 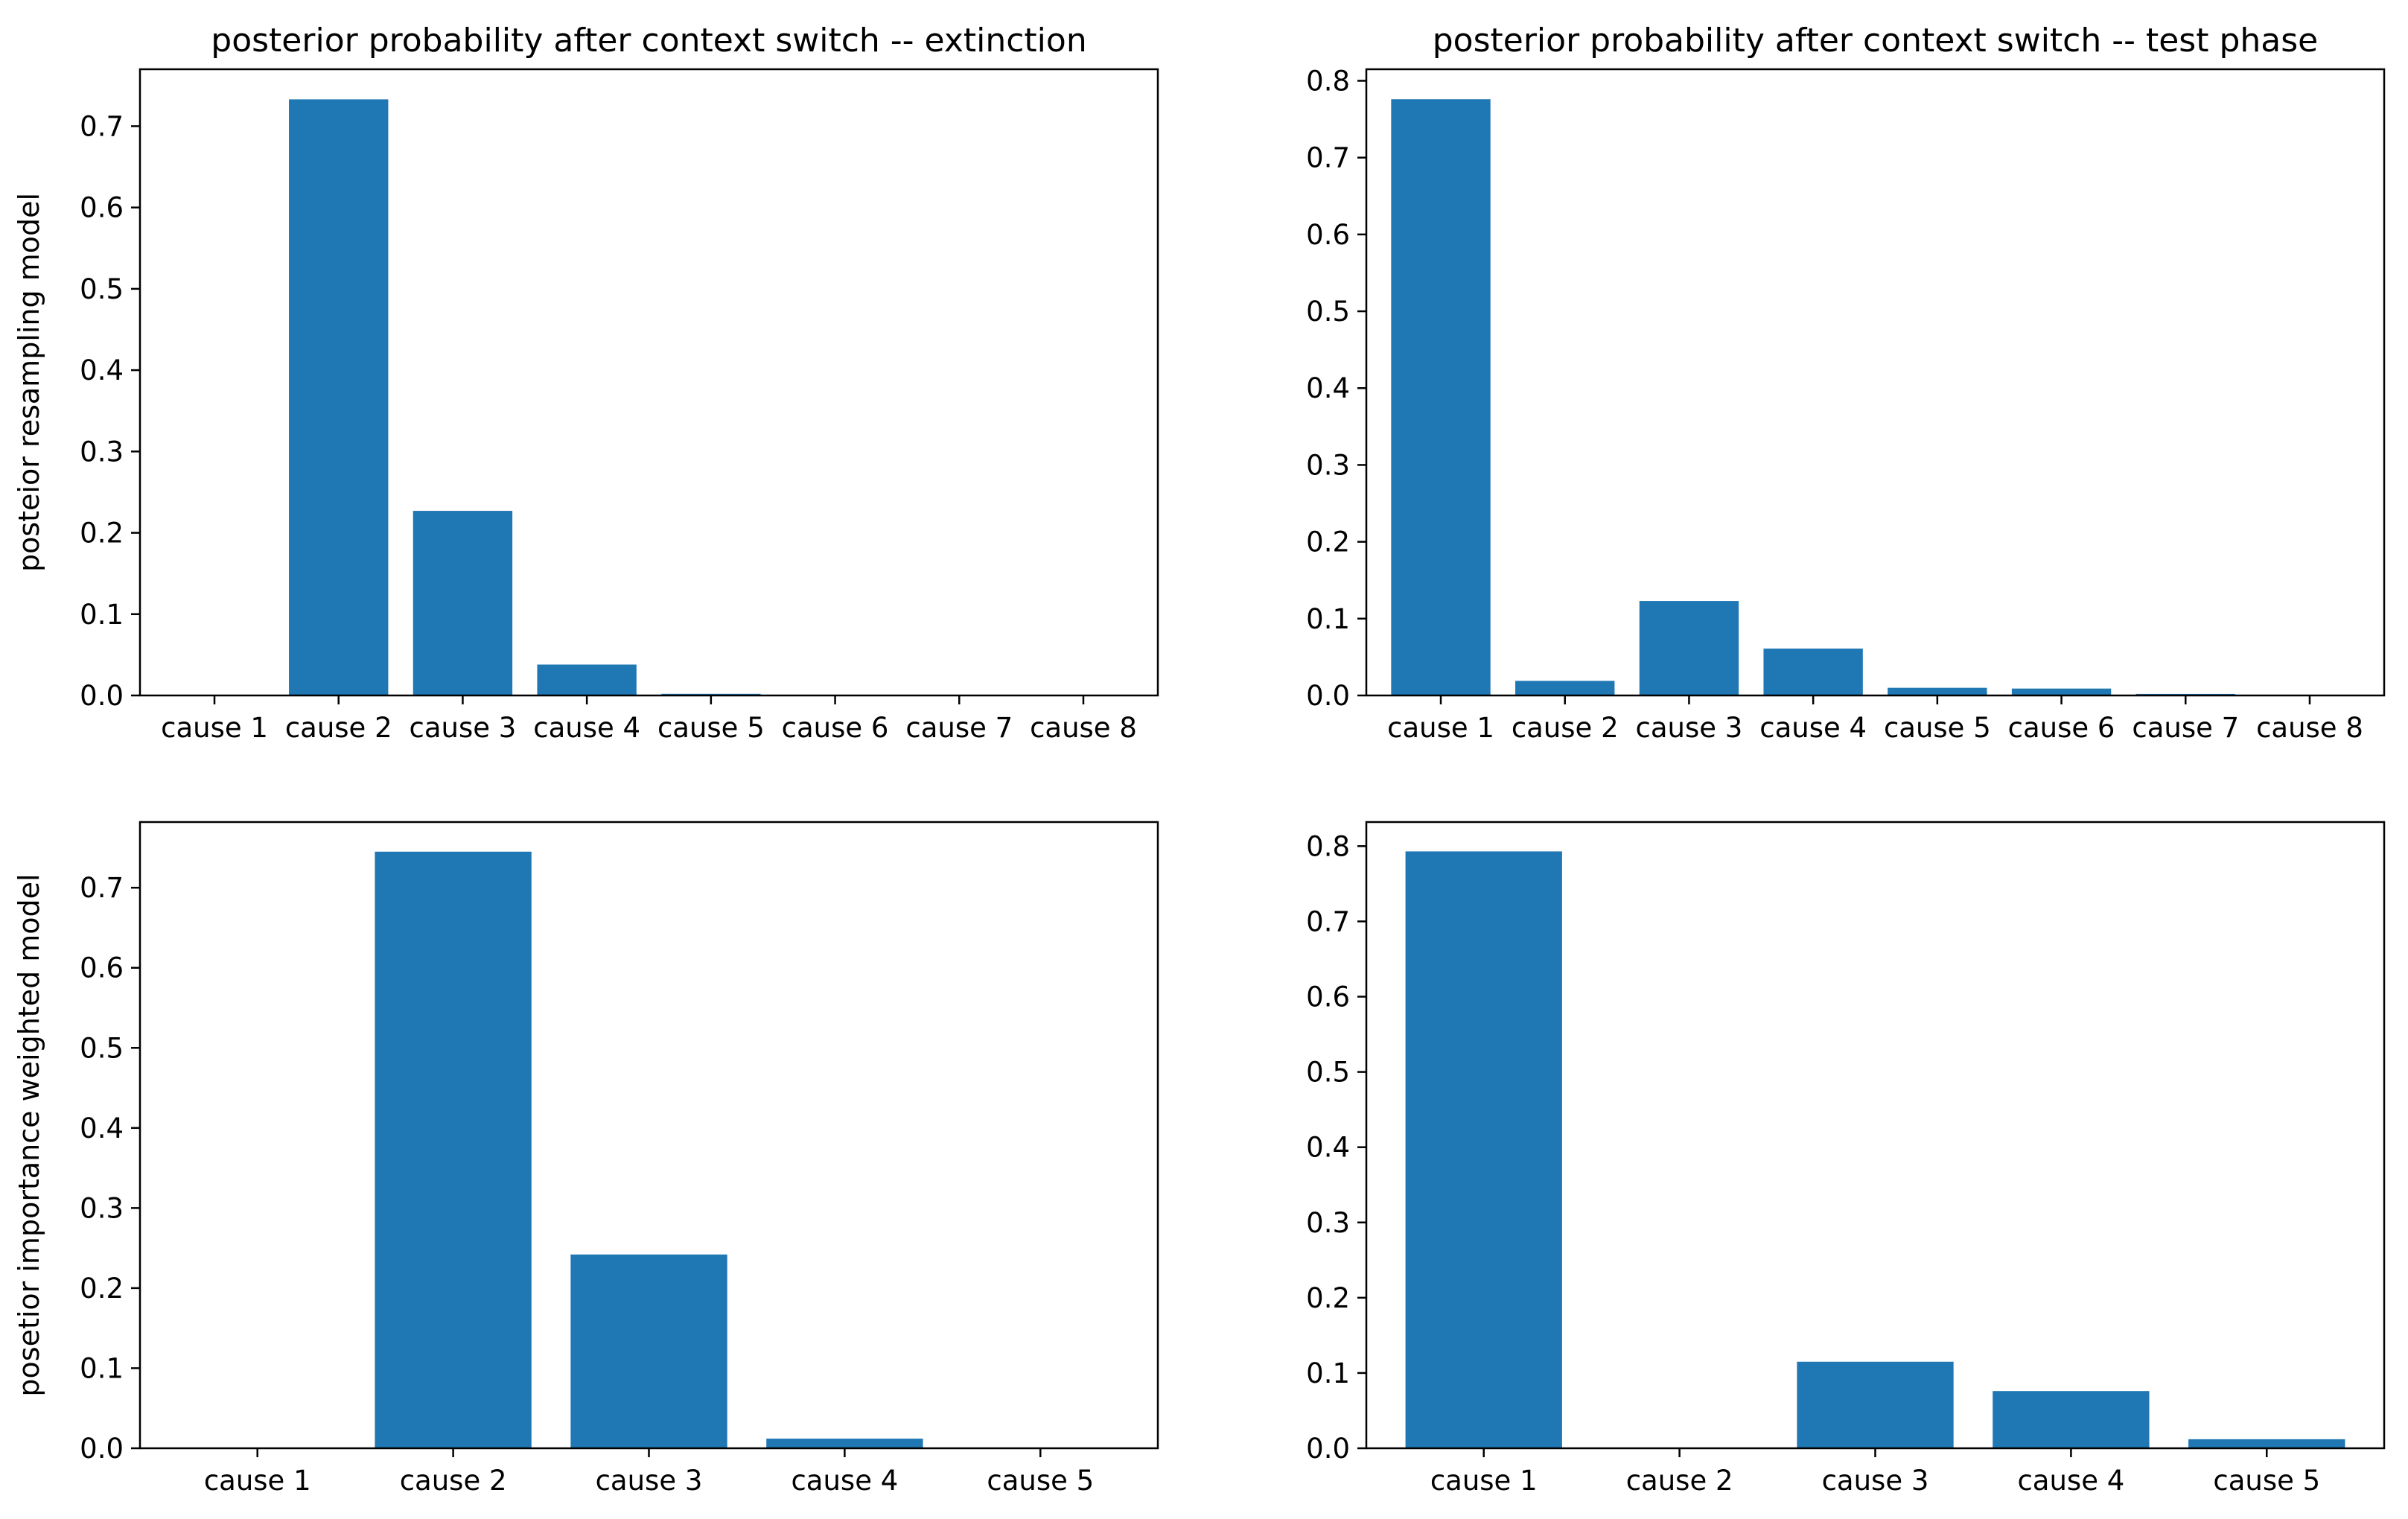 I want to click on y-axis-label: posteior resampling model, so click(x=29, y=383).